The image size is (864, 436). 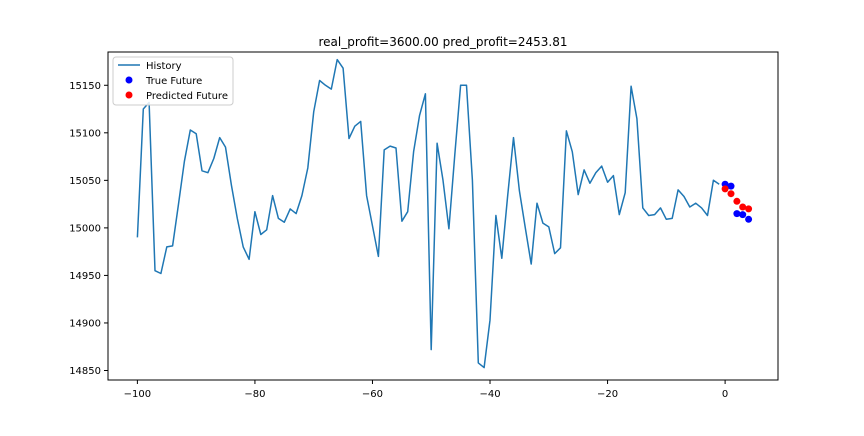 I want to click on legend: History True Future Predicted Future, so click(x=173, y=81).